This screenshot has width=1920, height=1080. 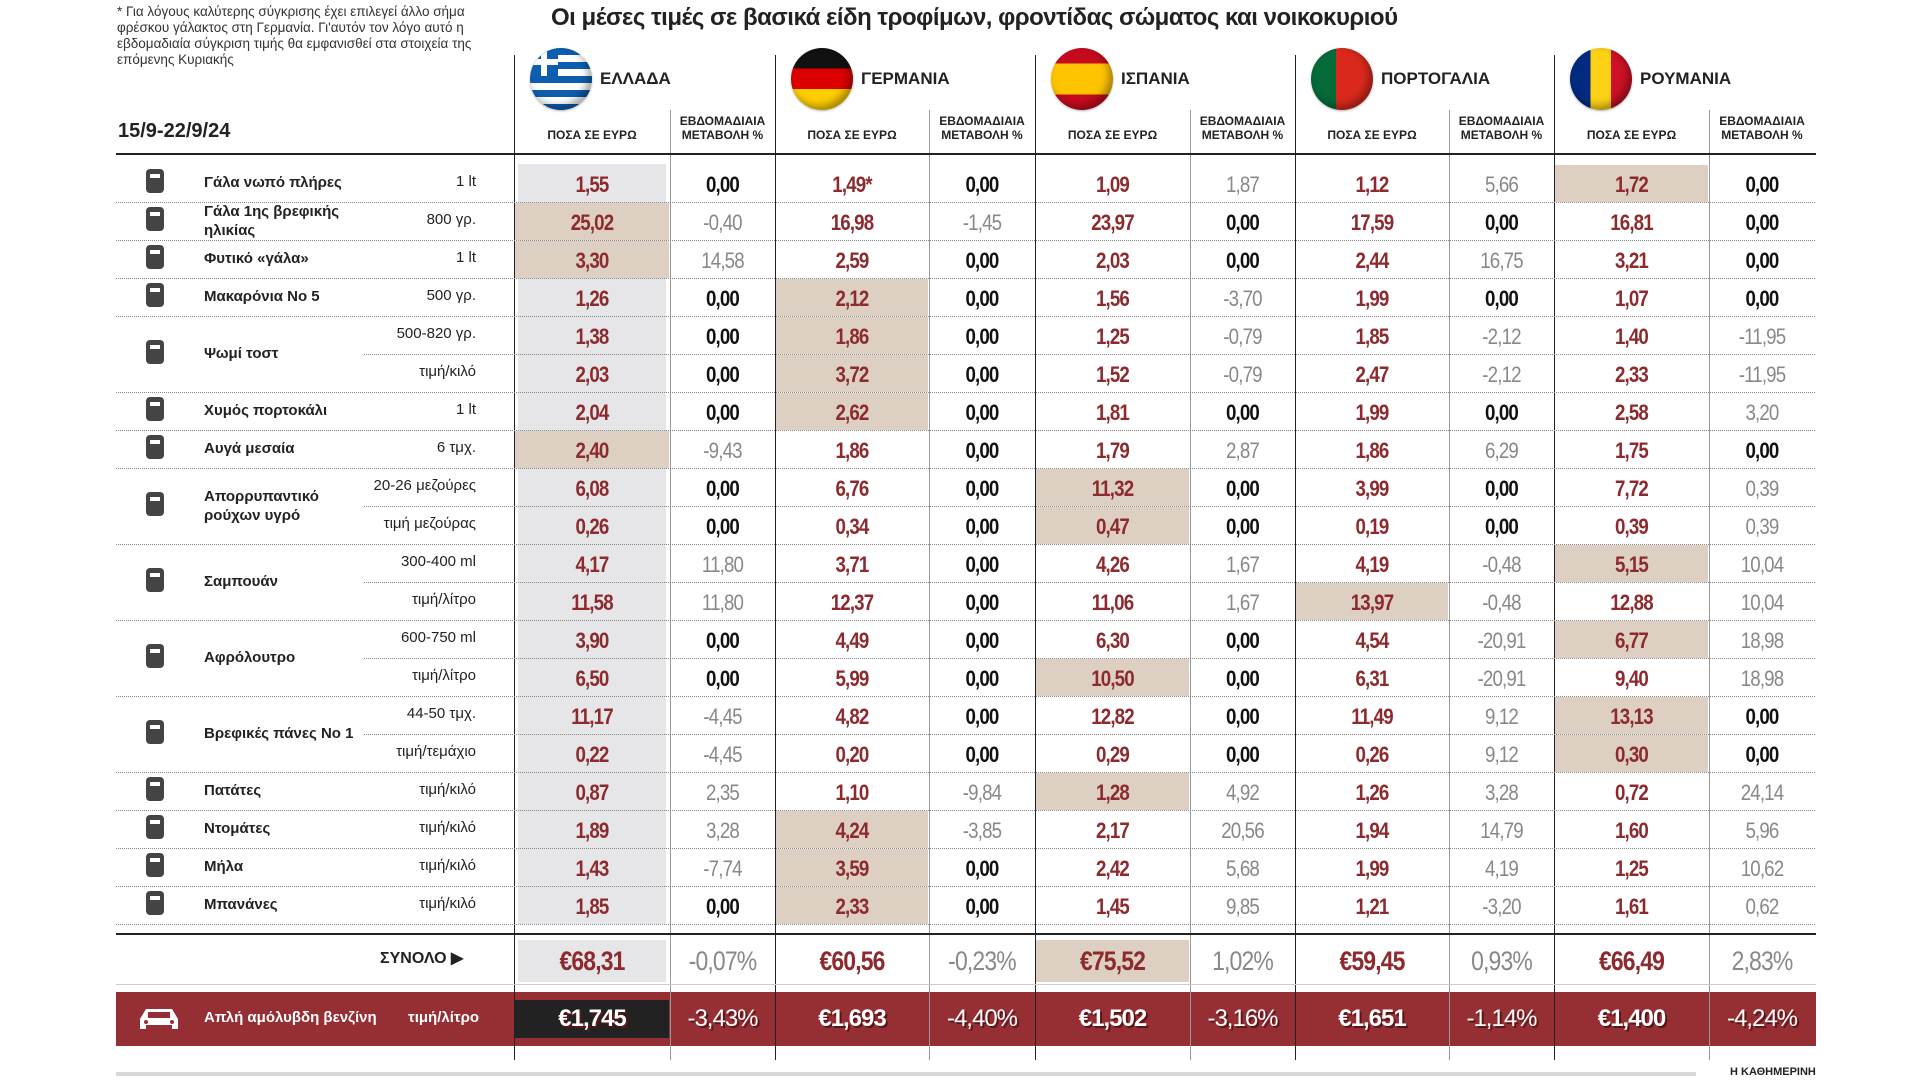 What do you see at coordinates (233, 790) in the screenshot?
I see `item-label: Πατάτες` at bounding box center [233, 790].